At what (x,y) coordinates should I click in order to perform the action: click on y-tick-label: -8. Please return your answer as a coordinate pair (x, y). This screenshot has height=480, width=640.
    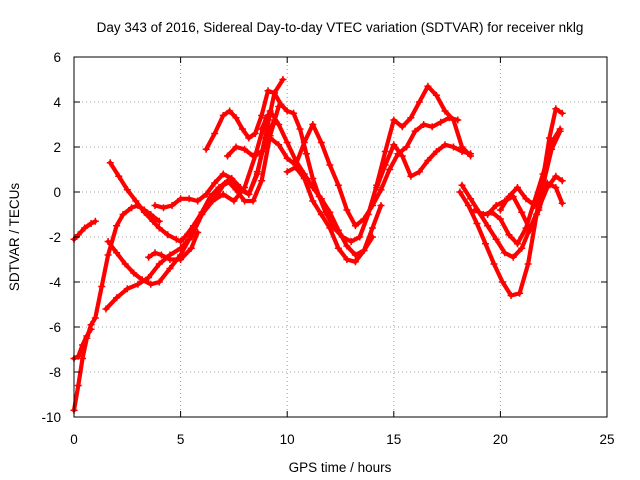
    Looking at the image, I should click on (55, 372).